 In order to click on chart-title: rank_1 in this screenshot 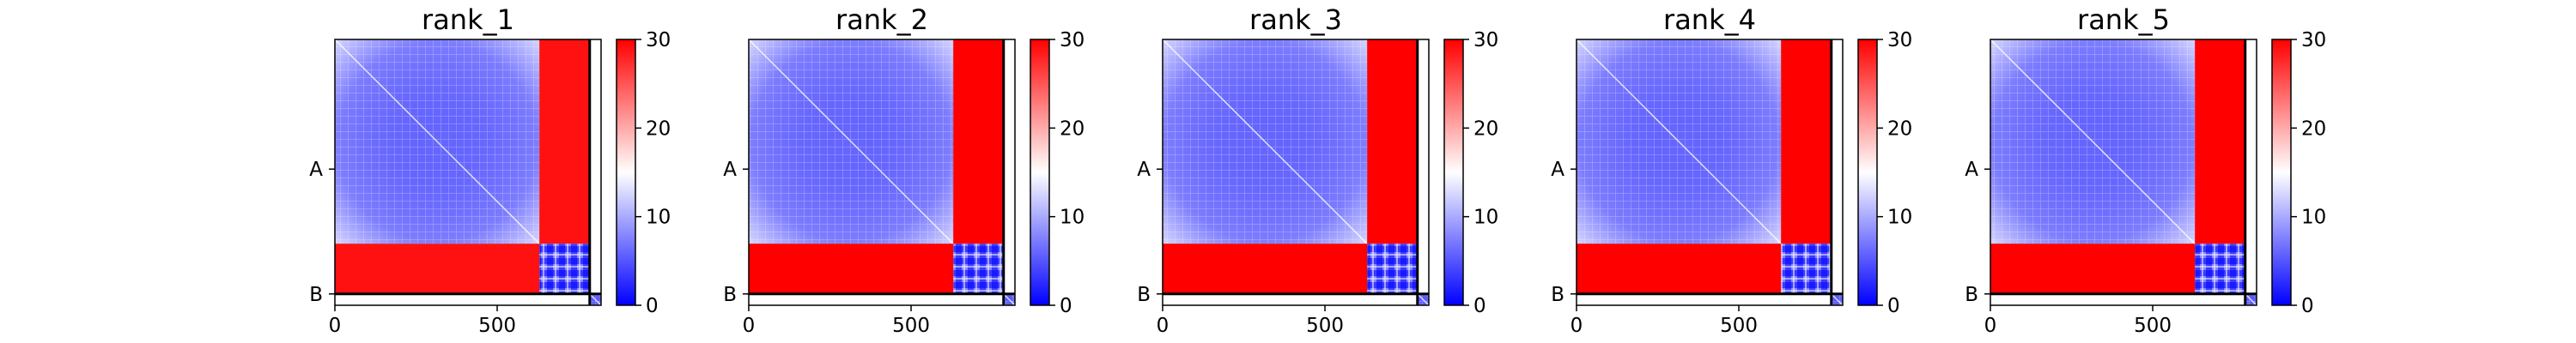, I will do `click(468, 19)`.